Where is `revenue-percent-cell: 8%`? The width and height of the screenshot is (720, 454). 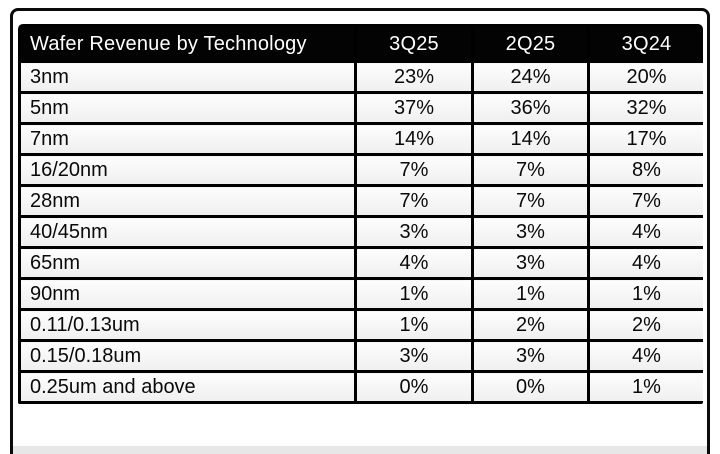
revenue-percent-cell: 8% is located at coordinates (645, 170).